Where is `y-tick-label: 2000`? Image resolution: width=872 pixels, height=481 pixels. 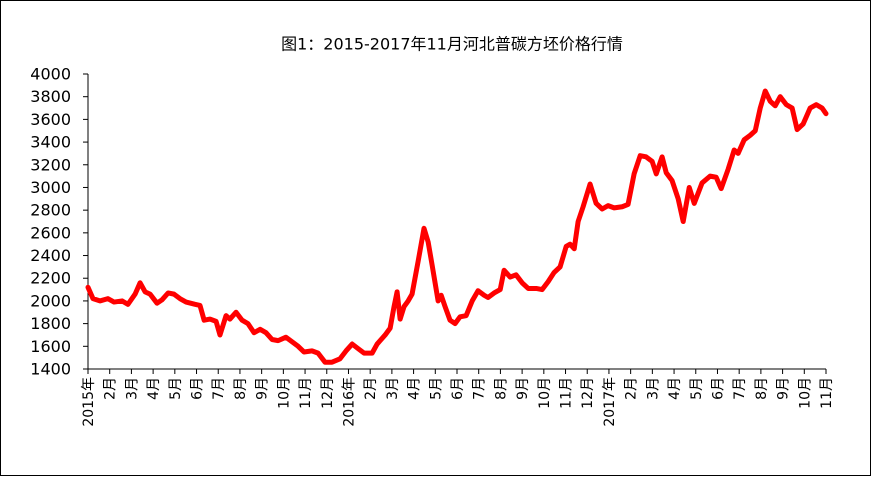 y-tick-label: 2000 is located at coordinates (50, 300).